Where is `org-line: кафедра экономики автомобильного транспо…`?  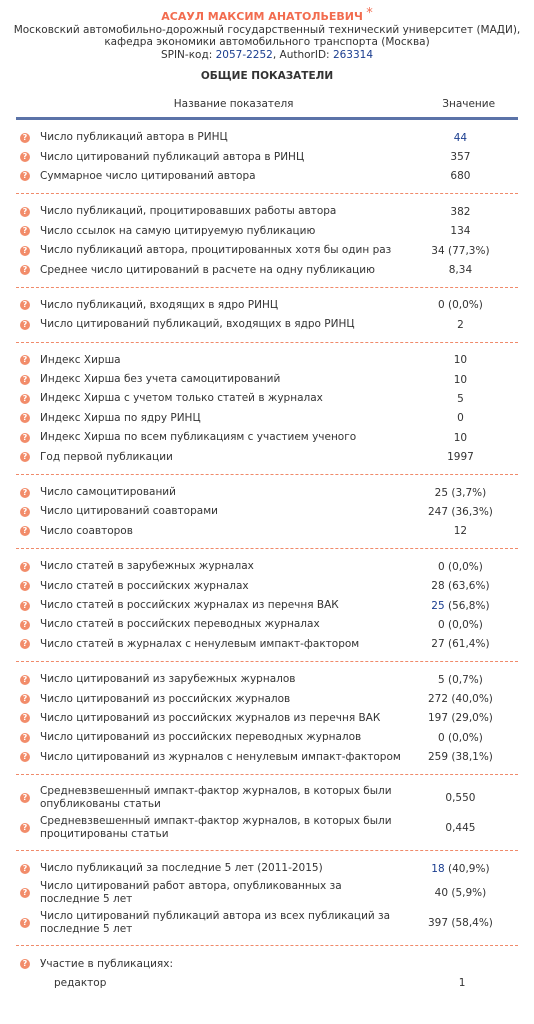
org-line: кафедра экономики автомобильного транспо… is located at coordinates (267, 42).